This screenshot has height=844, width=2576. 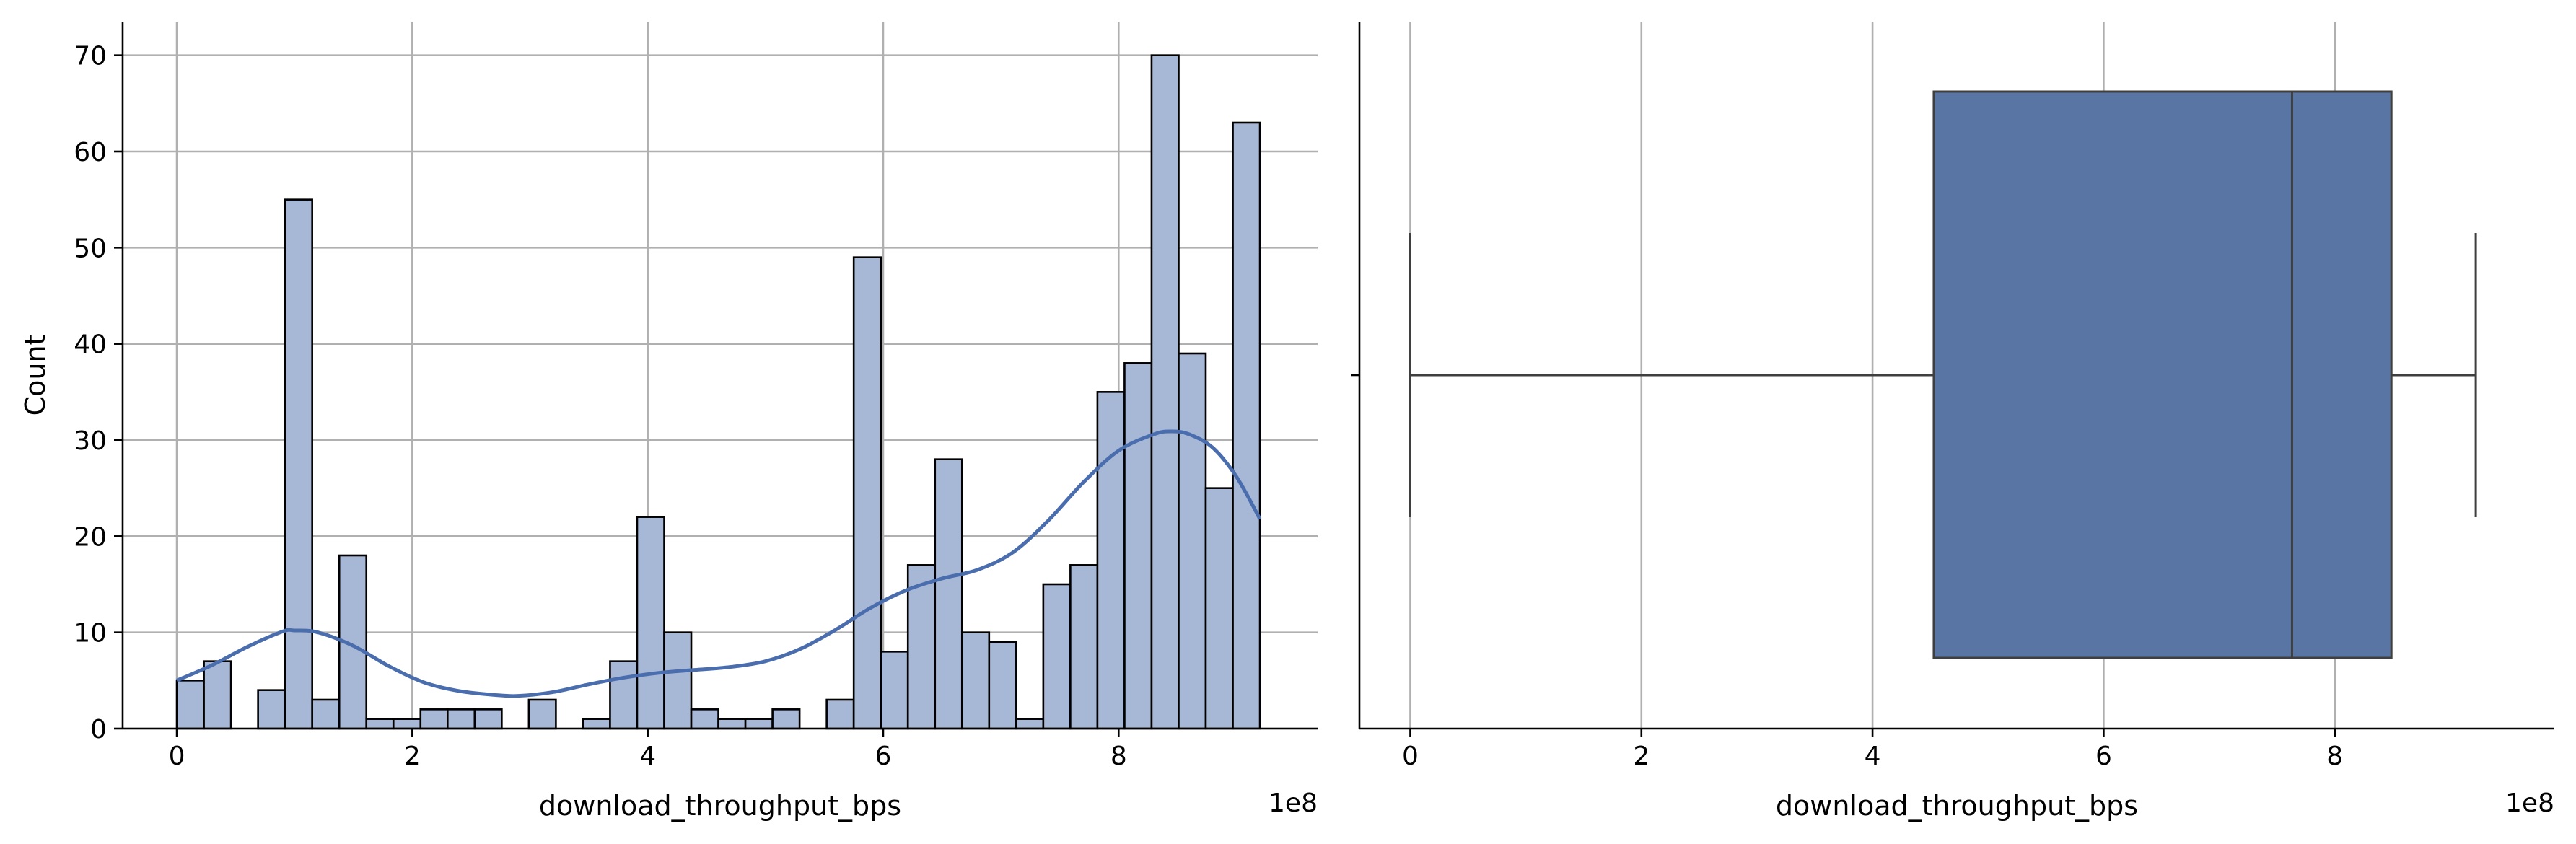 What do you see at coordinates (647, 756) in the screenshot?
I see `histogram-x-tick-label: 4` at bounding box center [647, 756].